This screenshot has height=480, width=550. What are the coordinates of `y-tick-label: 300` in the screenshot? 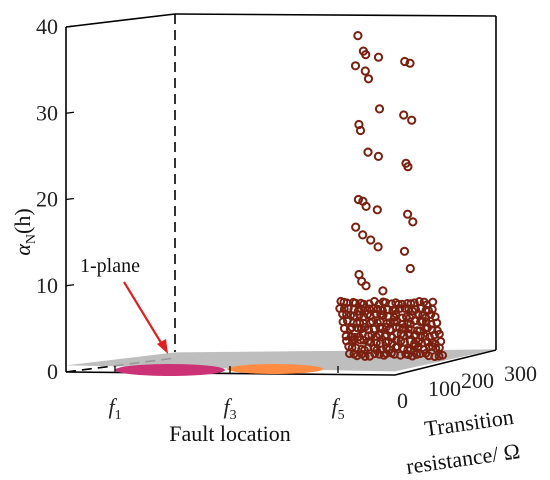 It's located at (520, 373).